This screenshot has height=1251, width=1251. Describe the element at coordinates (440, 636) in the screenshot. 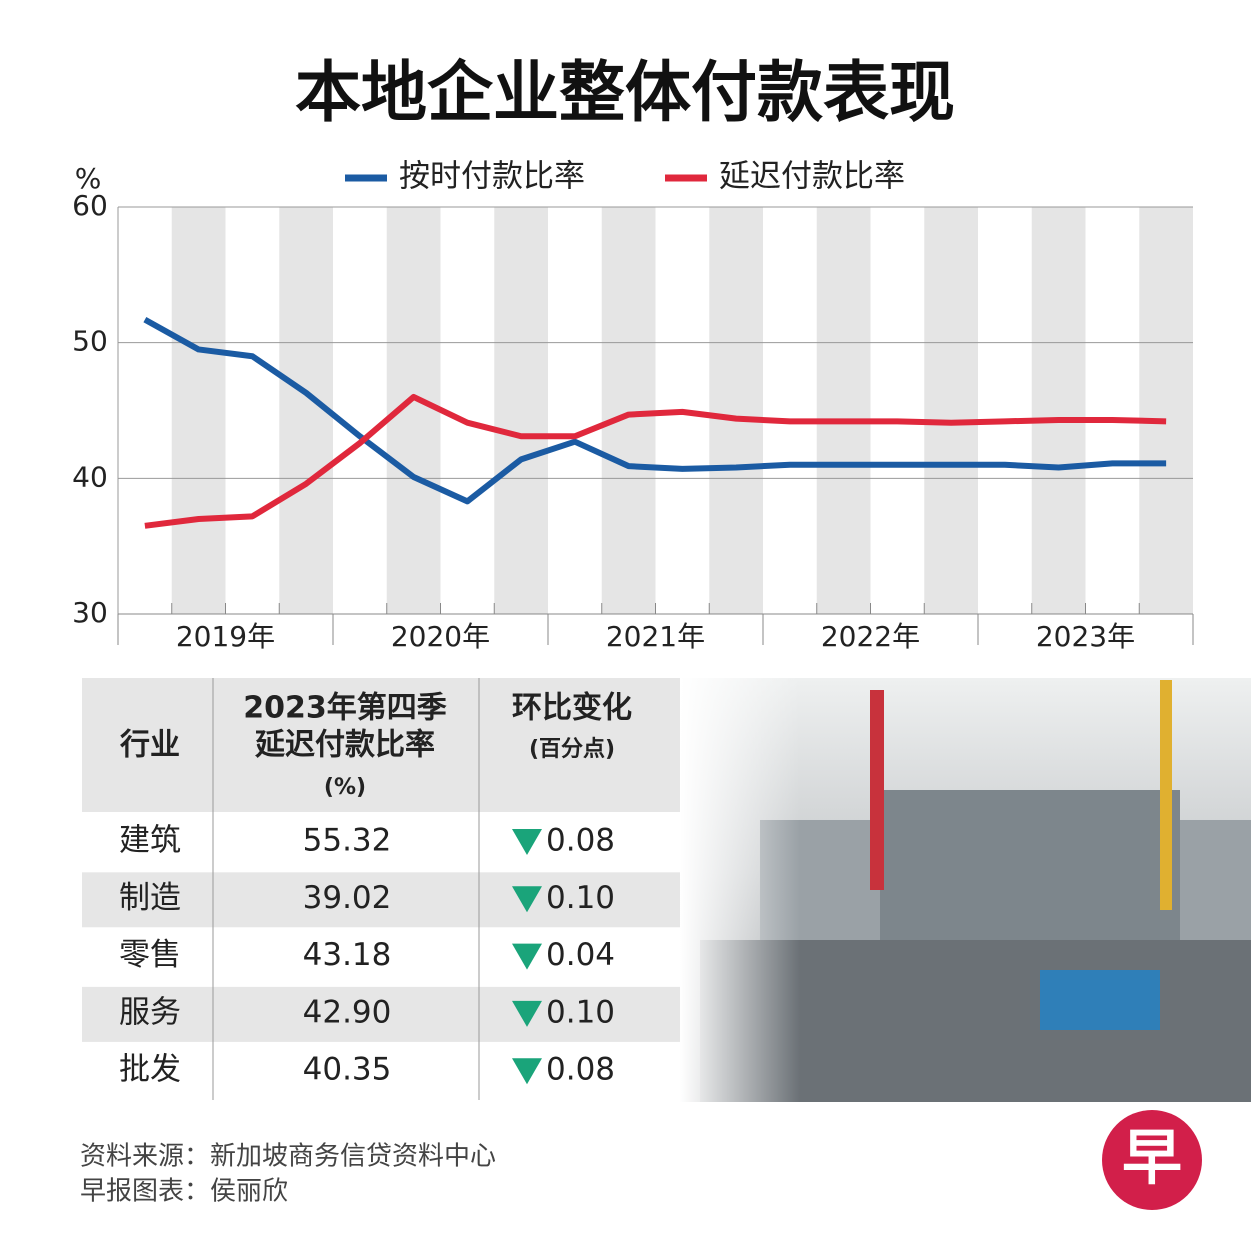

I see `x-group-label: 2020年` at that location.